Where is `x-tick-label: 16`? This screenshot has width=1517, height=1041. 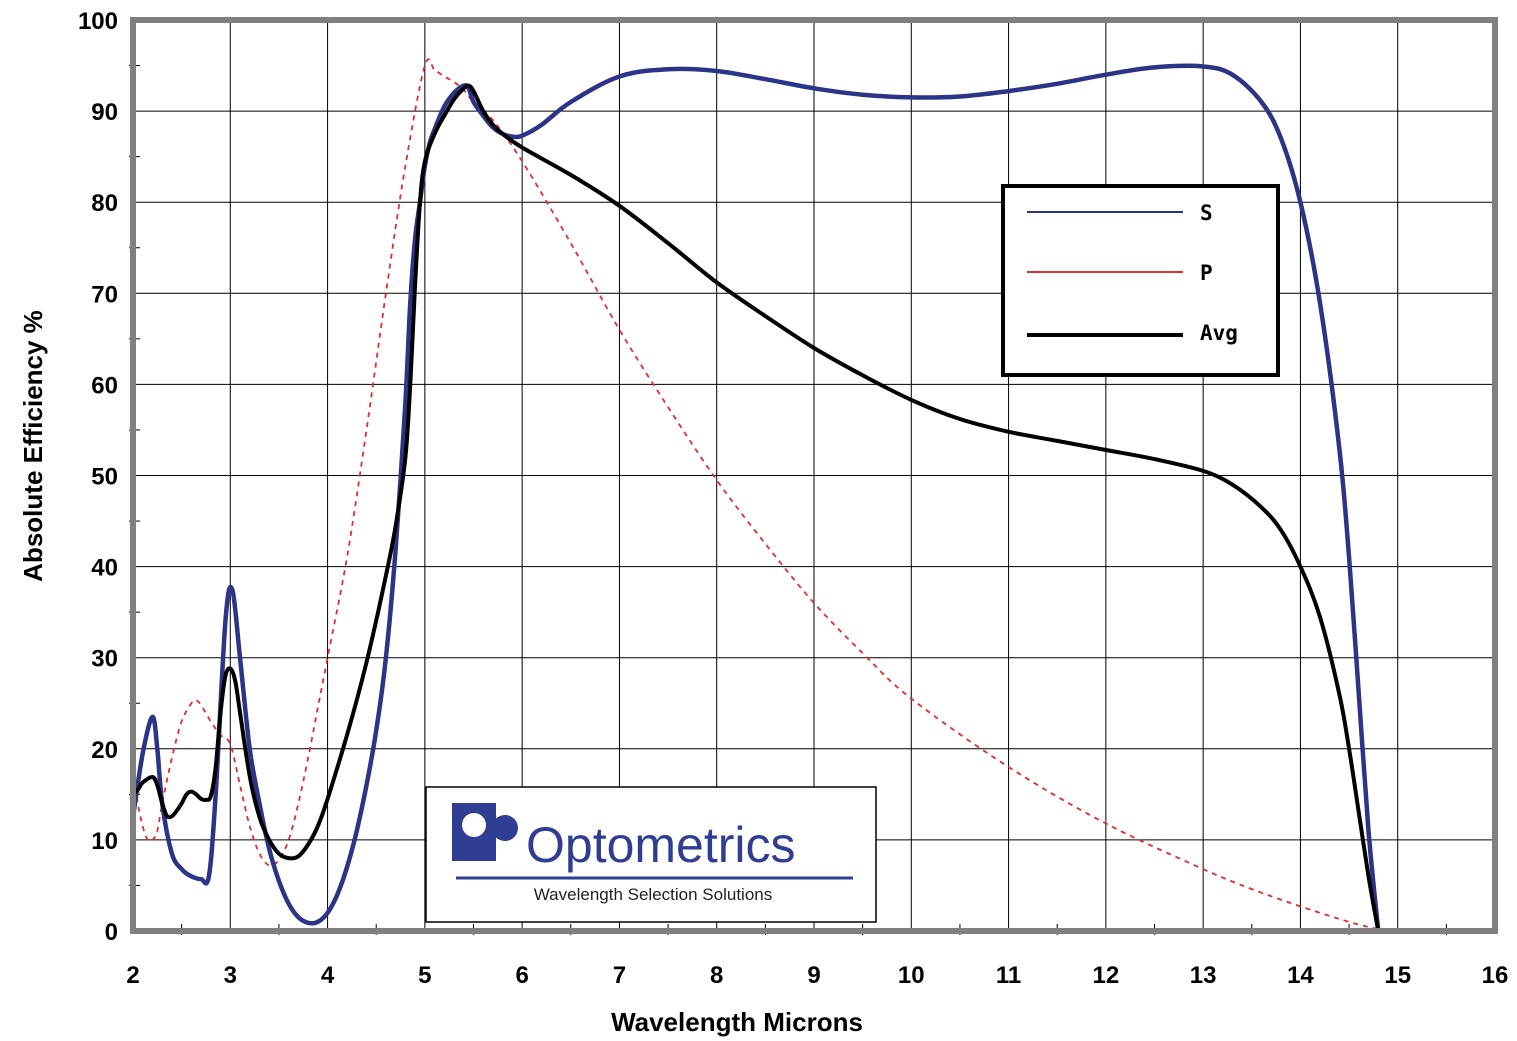
x-tick-label: 16 is located at coordinates (1495, 975).